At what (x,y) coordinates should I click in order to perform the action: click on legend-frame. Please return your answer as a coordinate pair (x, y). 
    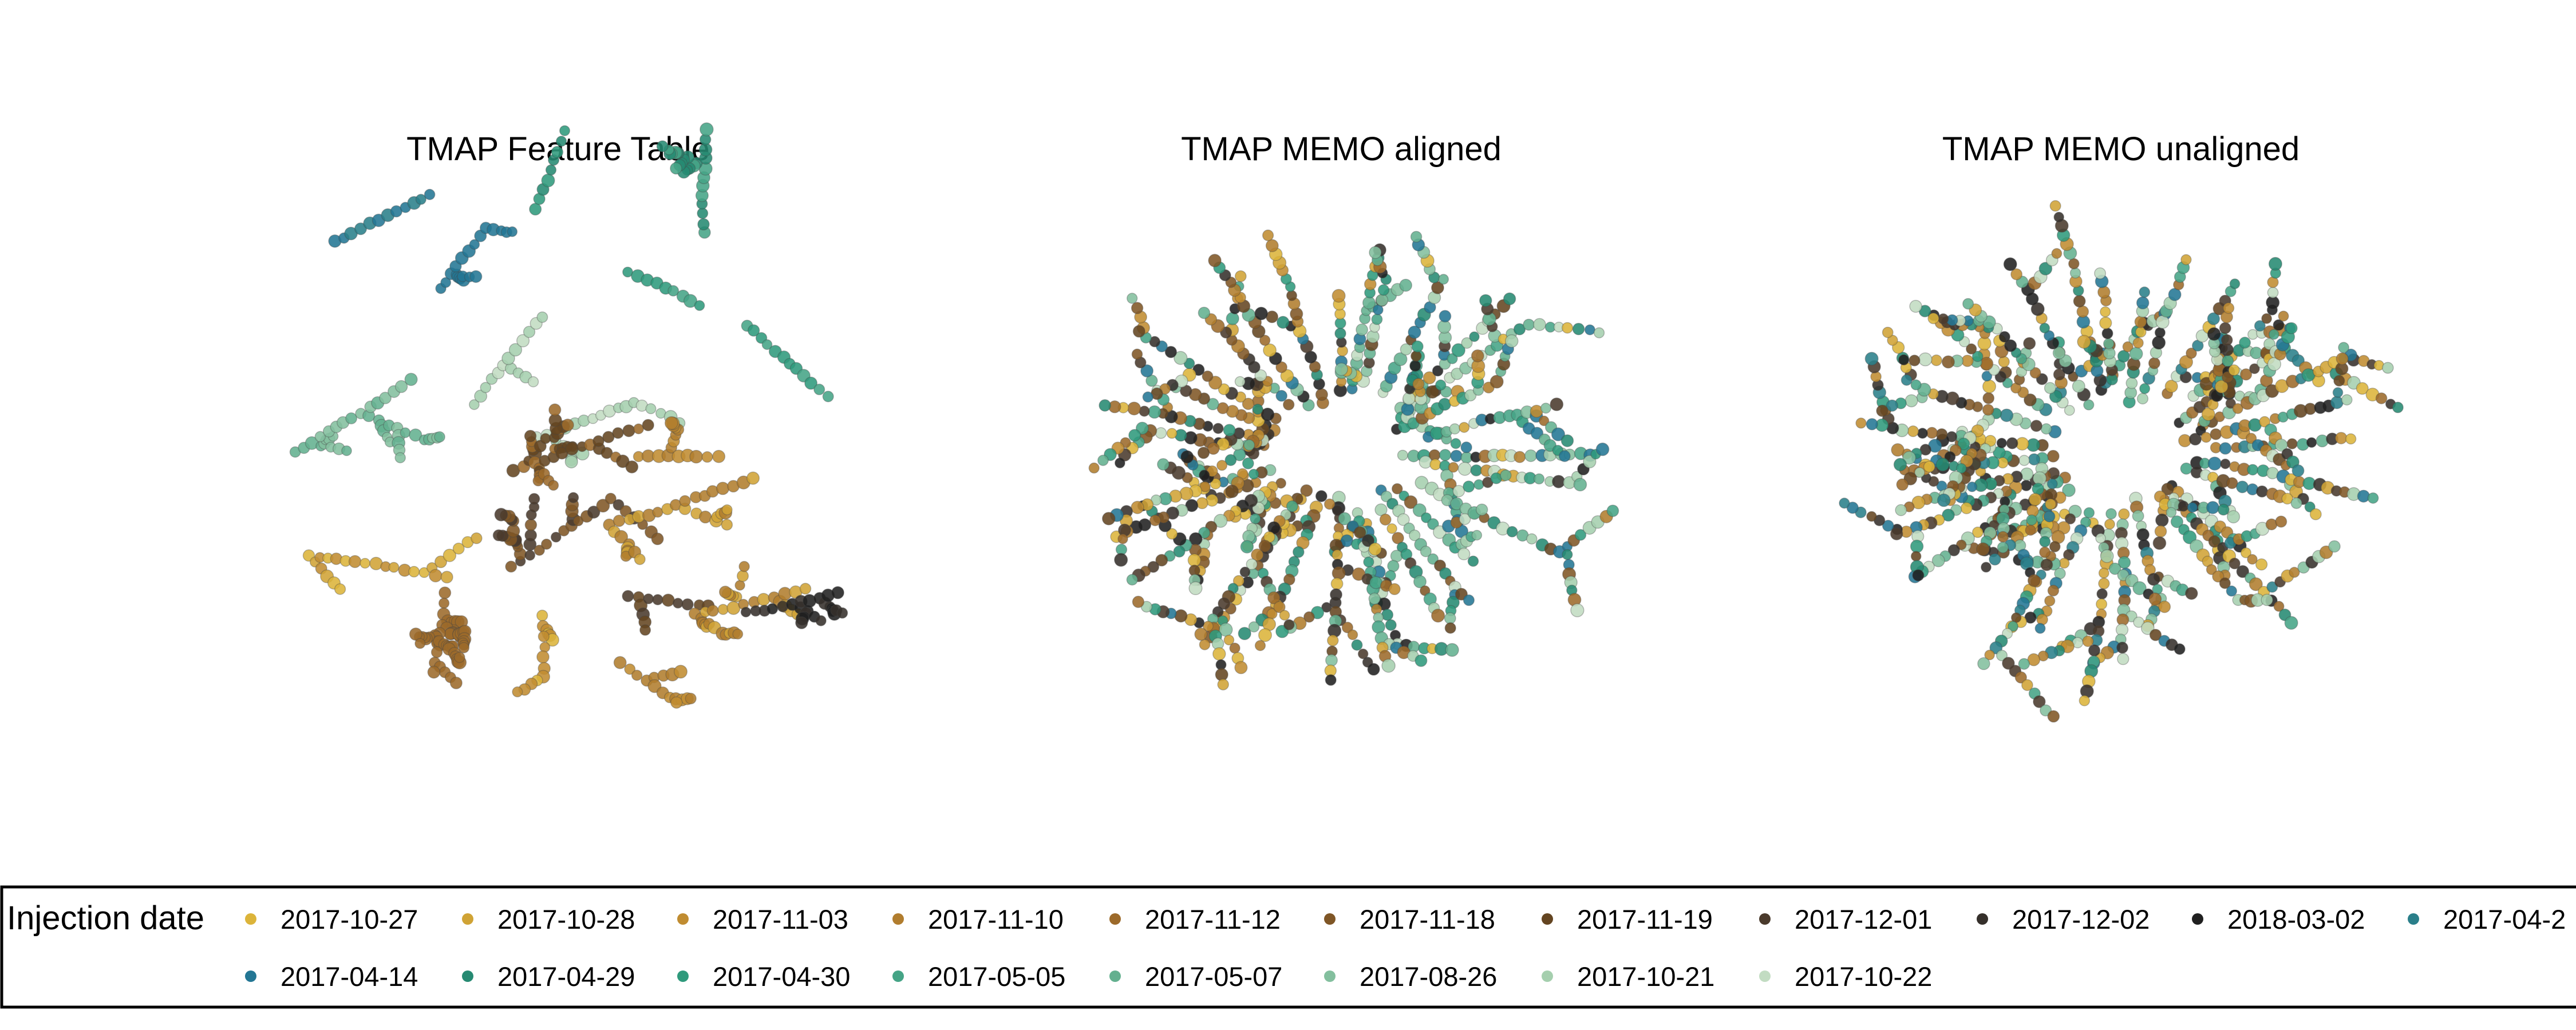
    Looking at the image, I should click on (1288, 947).